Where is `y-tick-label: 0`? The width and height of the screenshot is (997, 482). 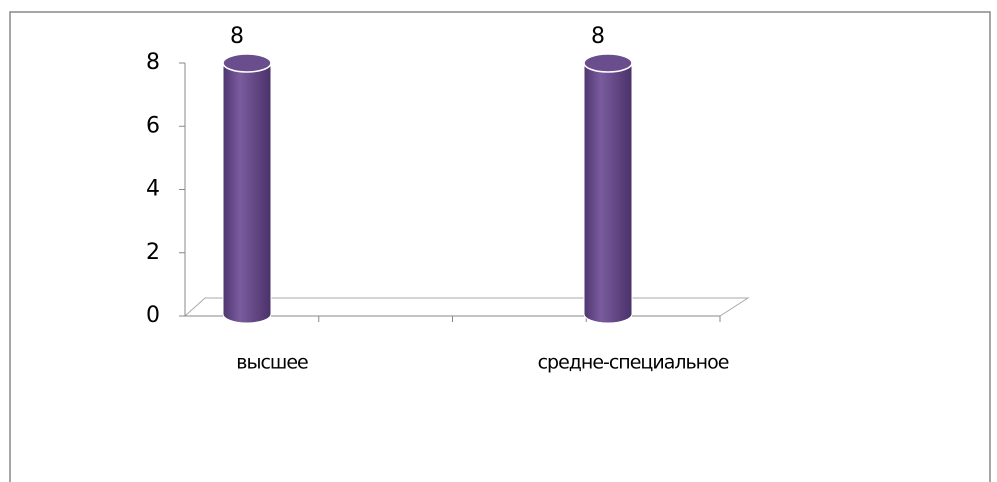 y-tick-label: 0 is located at coordinates (153, 315).